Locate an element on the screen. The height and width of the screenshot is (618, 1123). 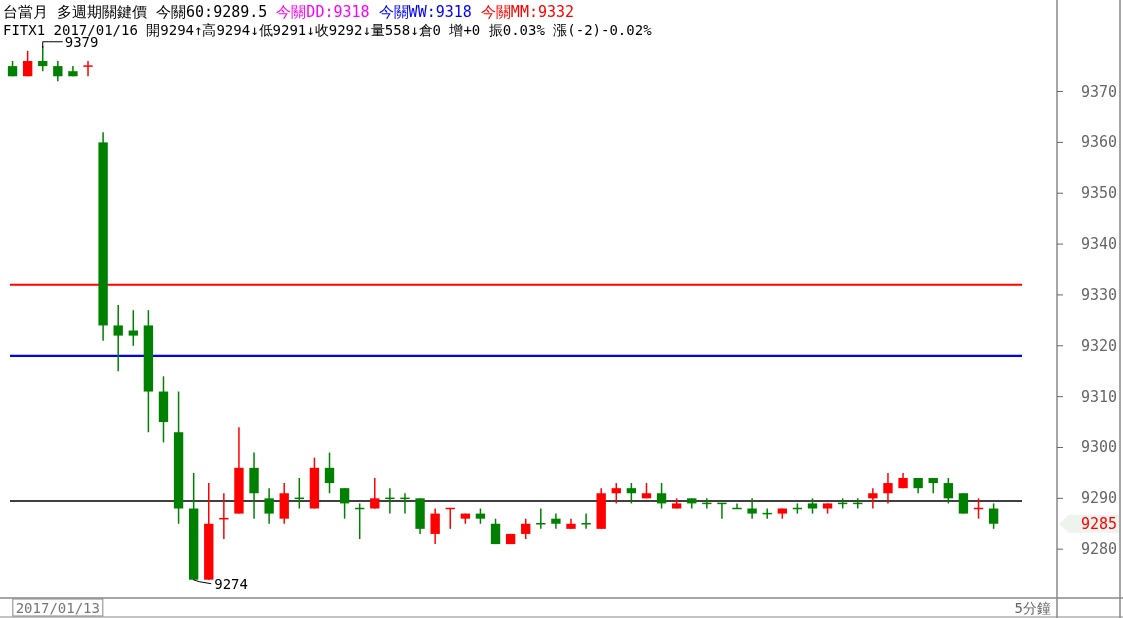
text: 今關WW:9318 is located at coordinates (425, 12).